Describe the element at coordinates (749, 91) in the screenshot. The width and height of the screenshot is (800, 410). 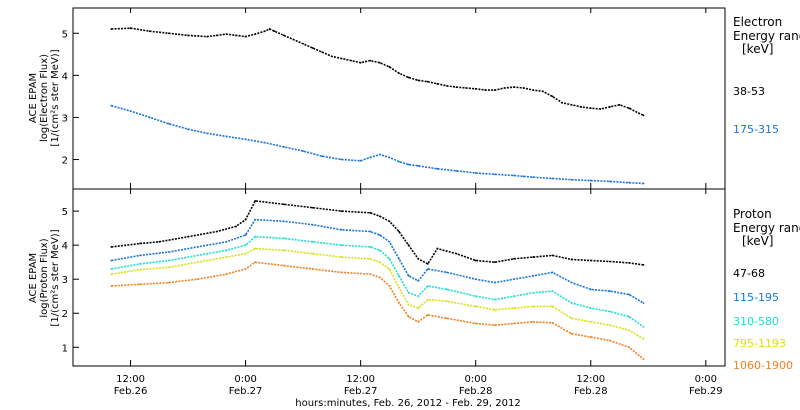
I see `electron-legend-item-38-53: 38-53` at that location.